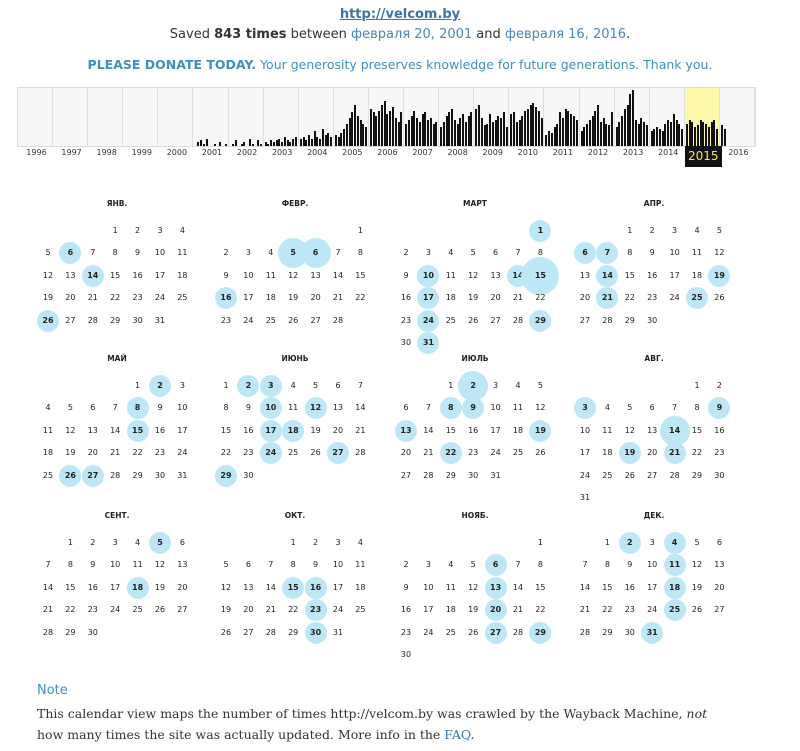 This screenshot has width=800, height=751. I want to click on calendar-day-capture: 22, so click(450, 453).